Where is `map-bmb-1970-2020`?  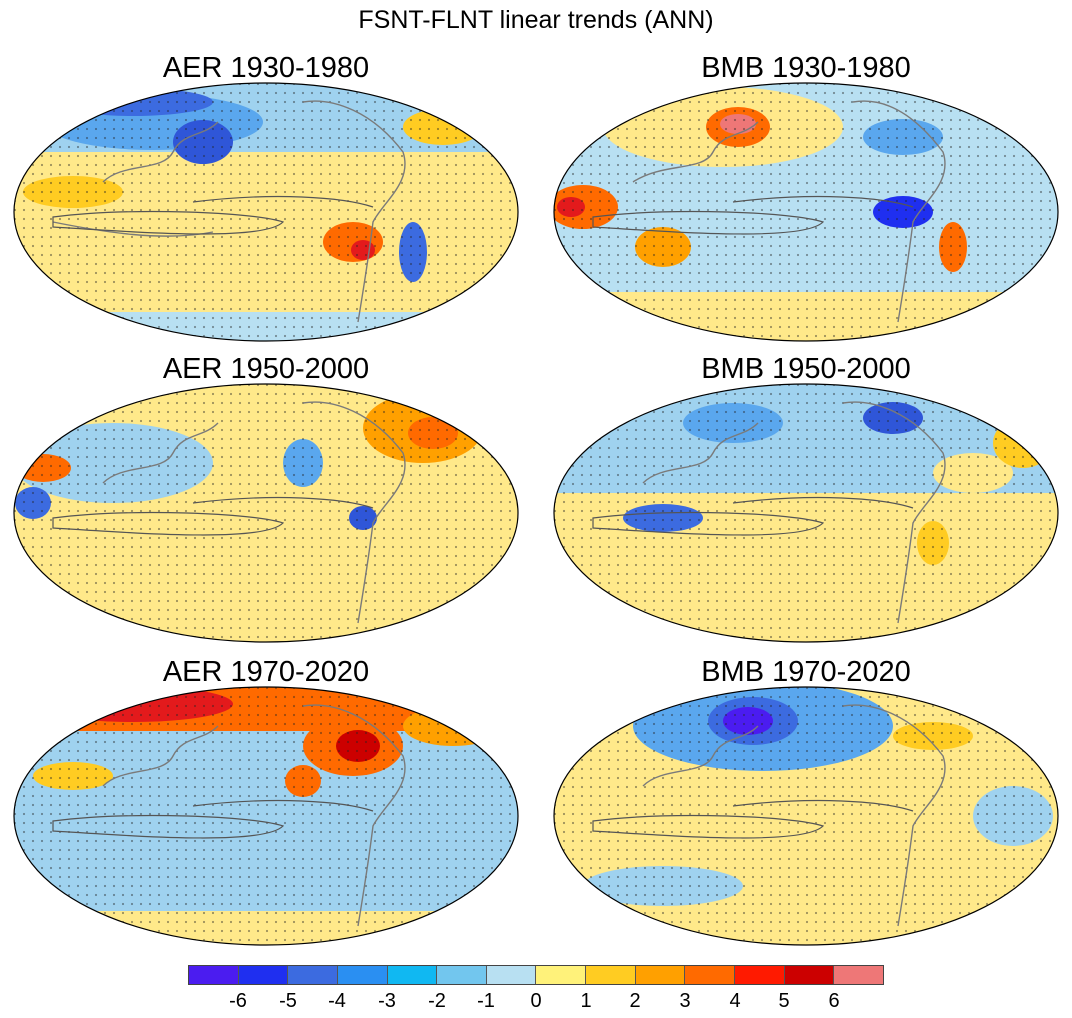 map-bmb-1970-2020 is located at coordinates (806, 816).